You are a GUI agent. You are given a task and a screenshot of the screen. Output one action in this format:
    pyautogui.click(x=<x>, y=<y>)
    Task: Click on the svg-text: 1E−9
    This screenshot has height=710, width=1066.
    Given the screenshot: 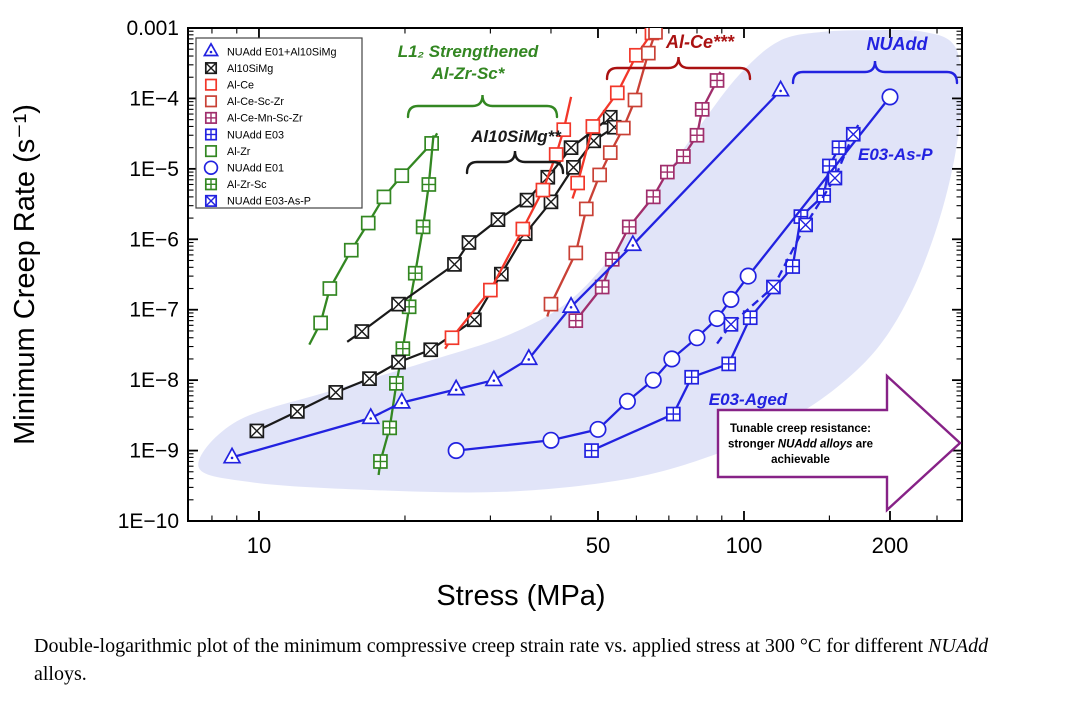 What is the action you would take?
    pyautogui.click(x=154, y=451)
    